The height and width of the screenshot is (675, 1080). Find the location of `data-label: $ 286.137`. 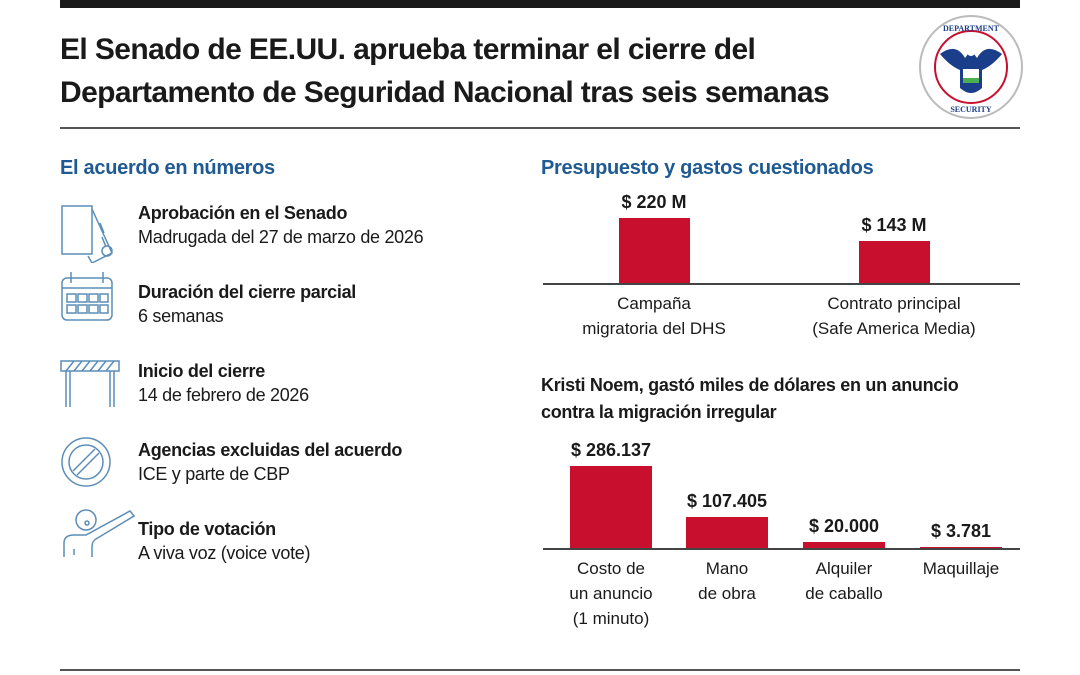

data-label: $ 286.137 is located at coordinates (611, 450).